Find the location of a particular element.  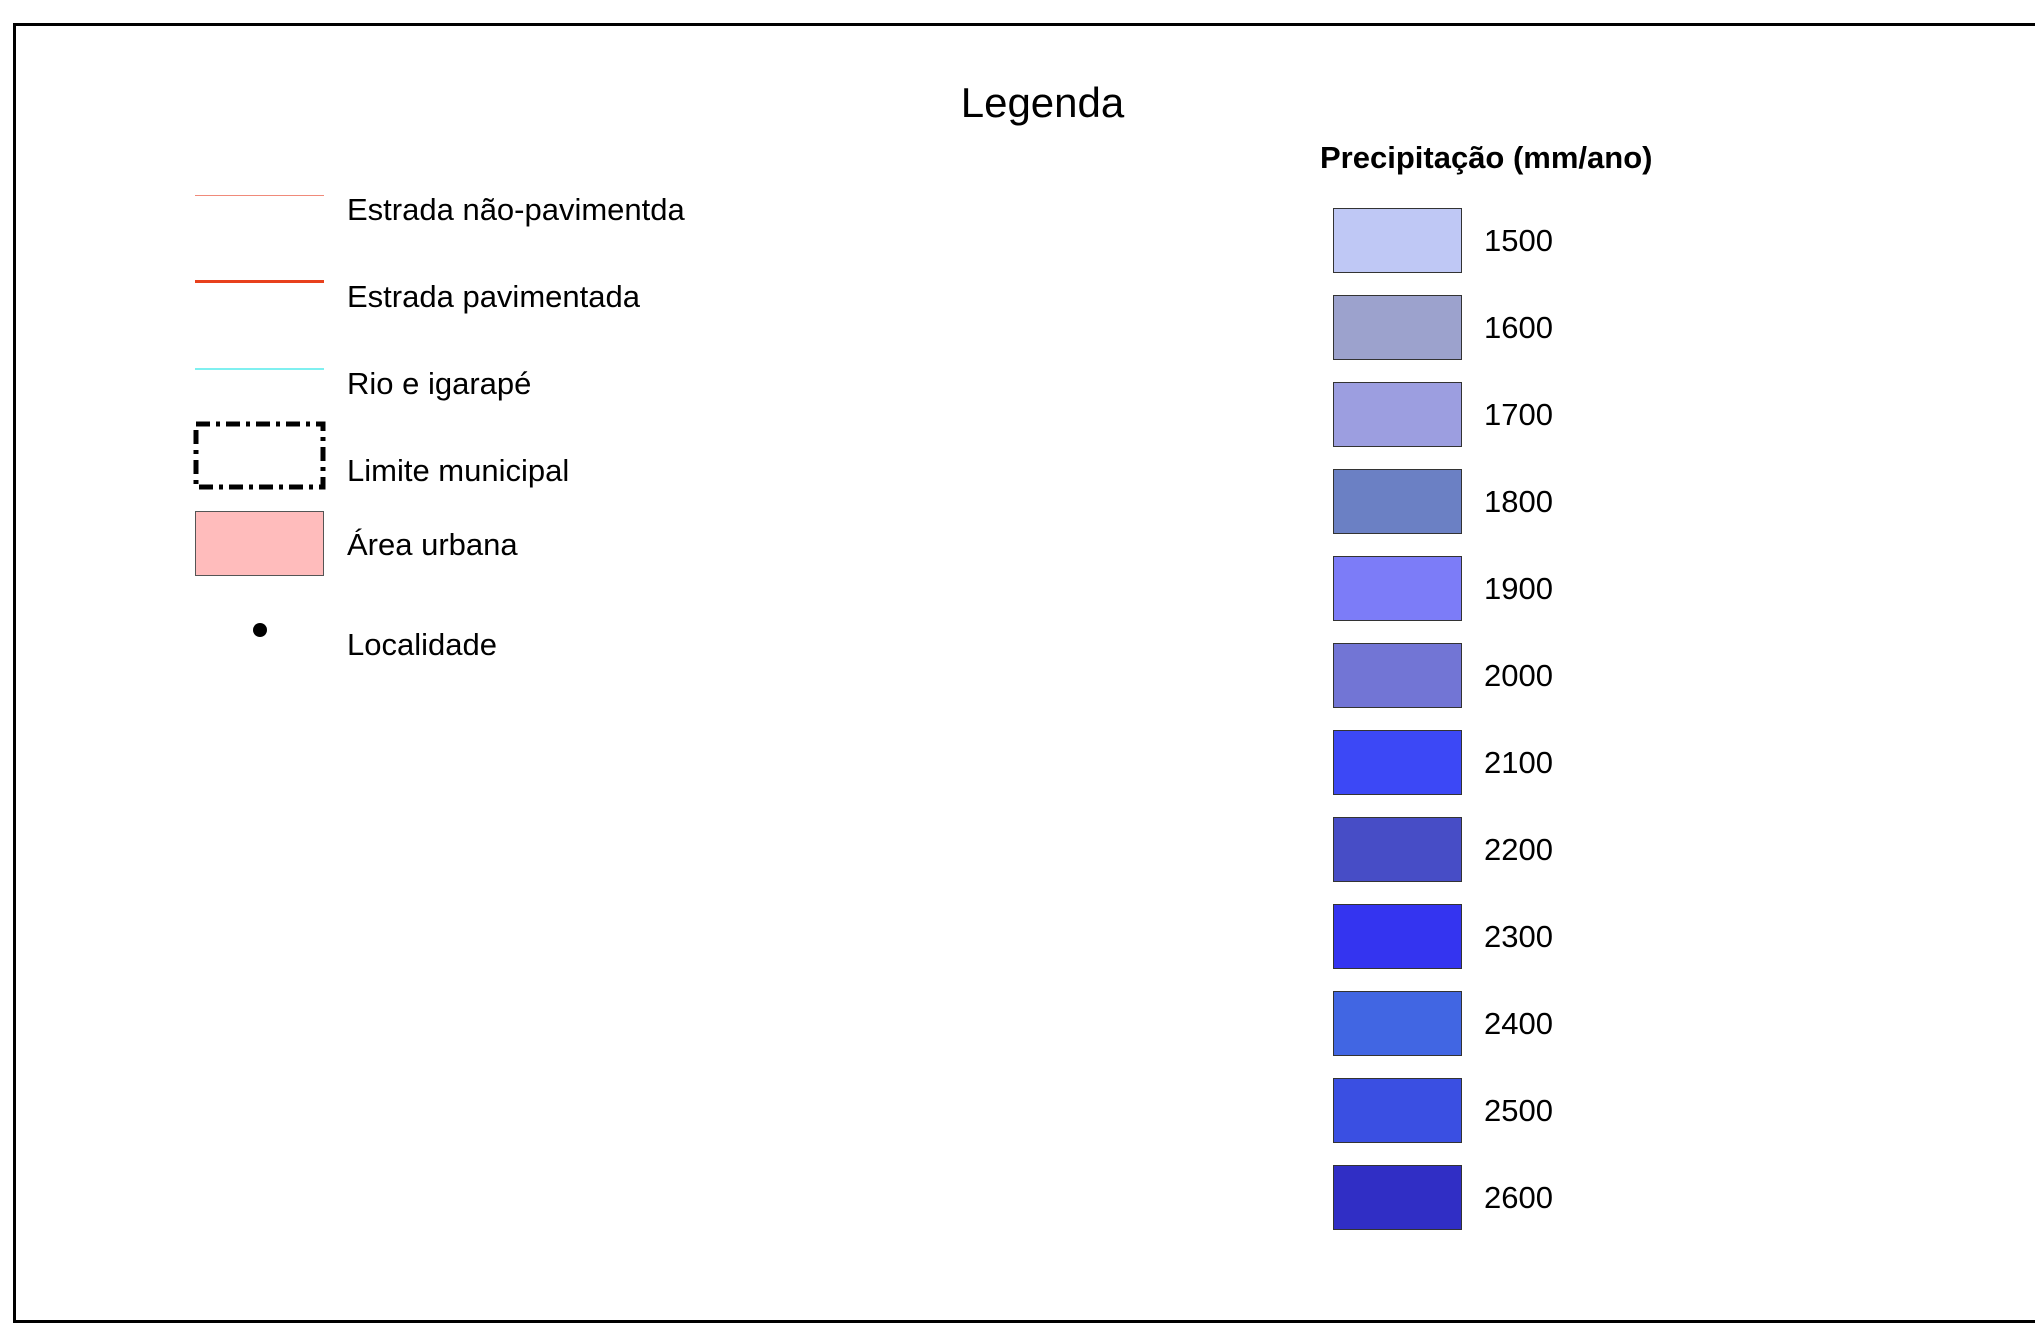

urban-area-symbol is located at coordinates (259, 543).